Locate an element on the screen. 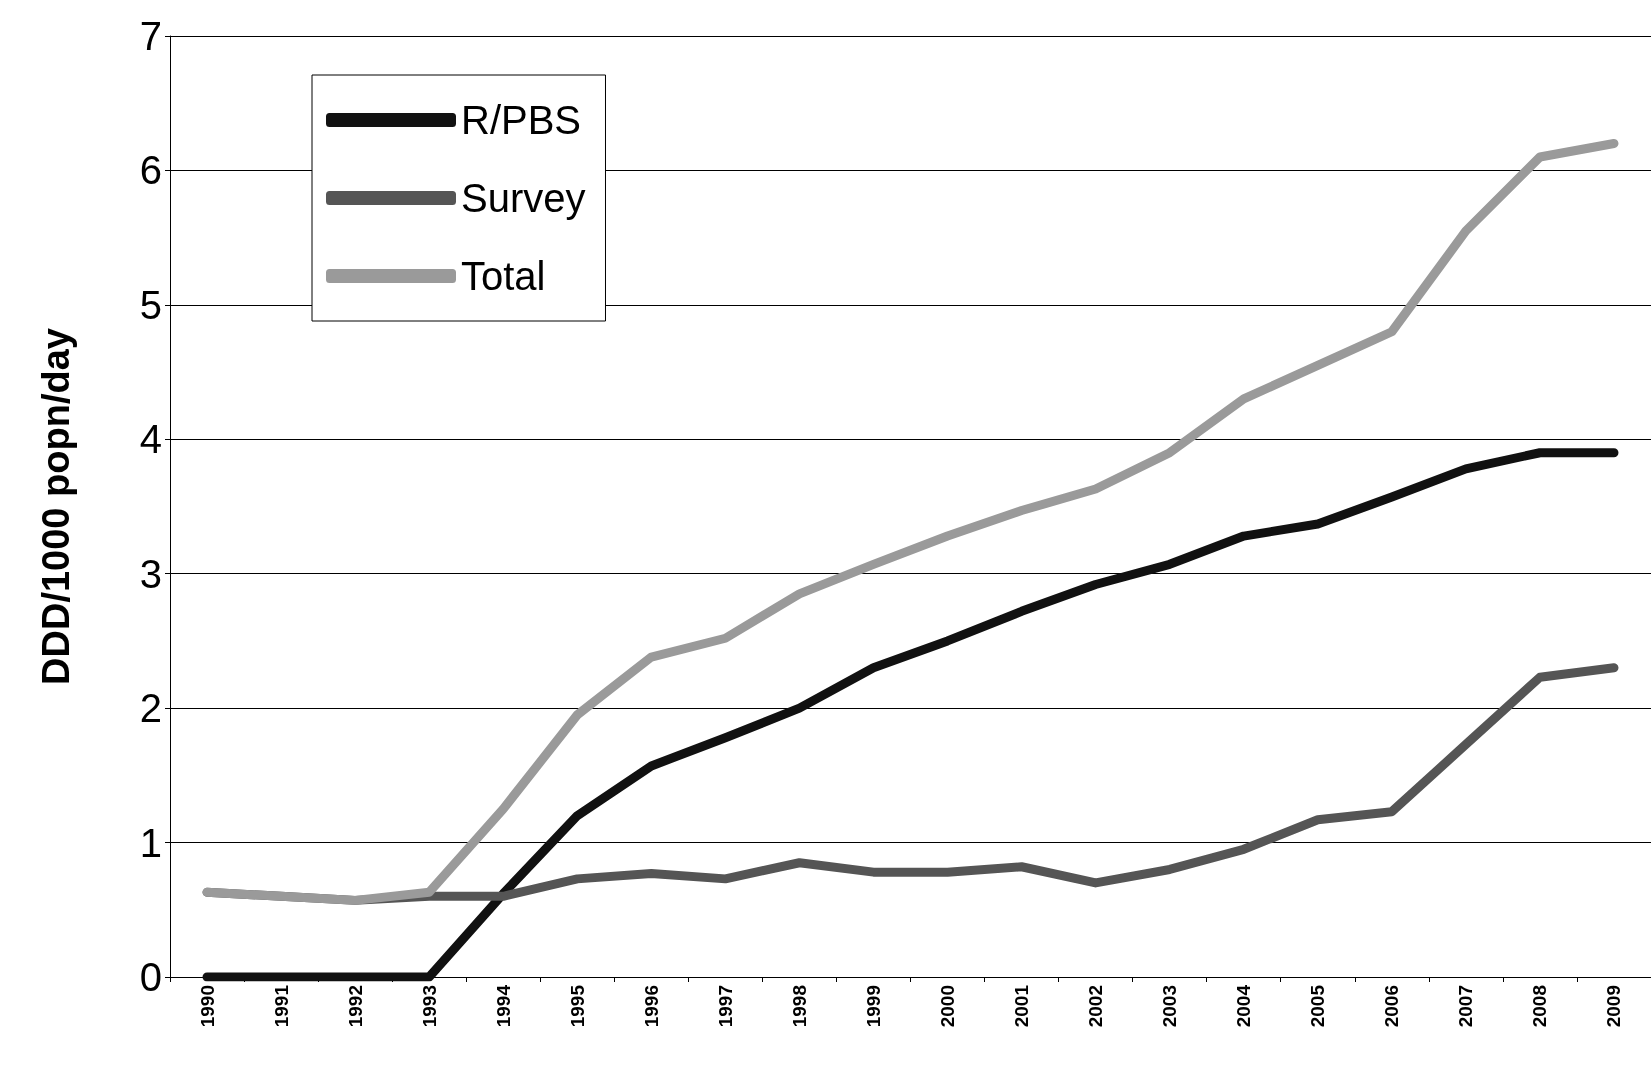 The image size is (1651, 1077). x-tick-label: 1998 is located at coordinates (799, 1006).